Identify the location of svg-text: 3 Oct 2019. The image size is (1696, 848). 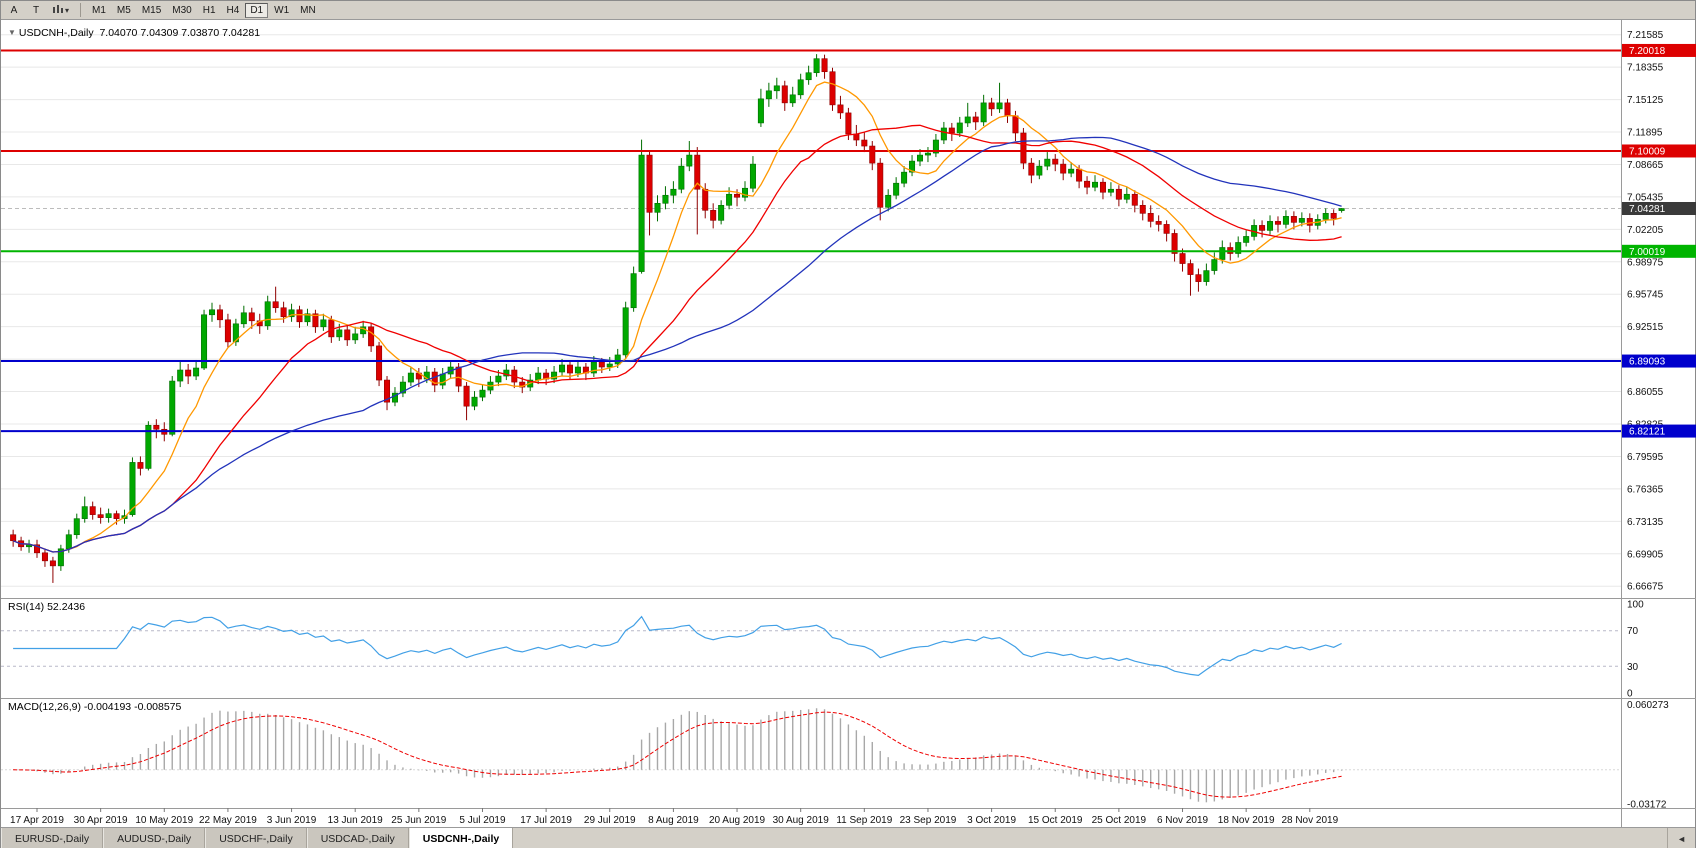
(991, 820).